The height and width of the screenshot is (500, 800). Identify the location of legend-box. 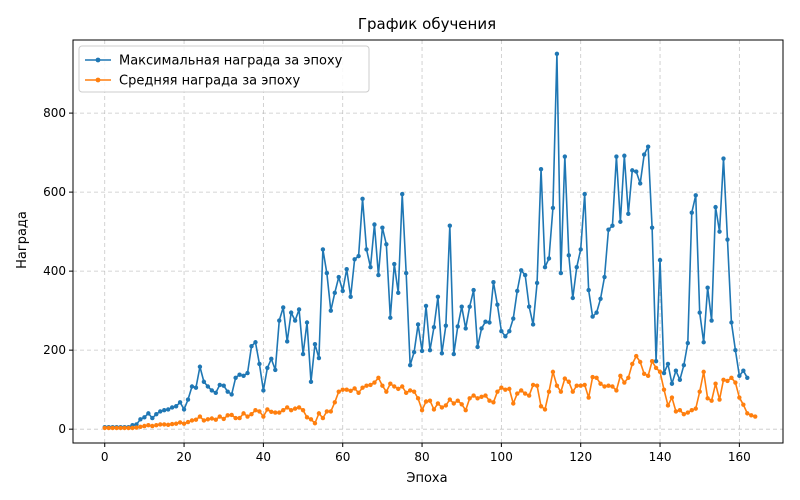
(224, 69).